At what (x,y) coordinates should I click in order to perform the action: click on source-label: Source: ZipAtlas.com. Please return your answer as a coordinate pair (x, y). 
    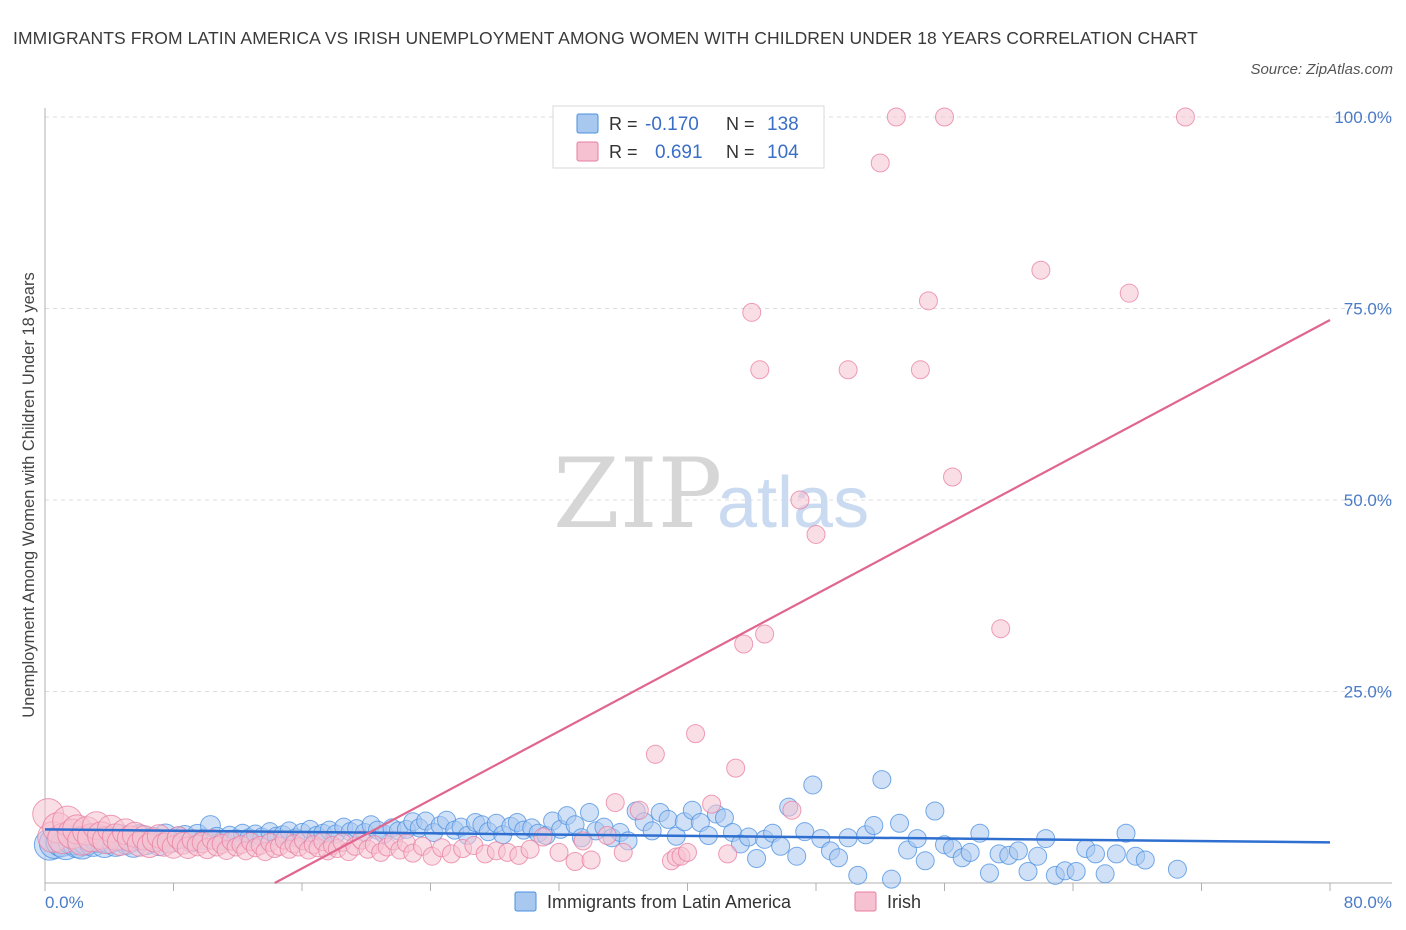
    Looking at the image, I should click on (1321, 69).